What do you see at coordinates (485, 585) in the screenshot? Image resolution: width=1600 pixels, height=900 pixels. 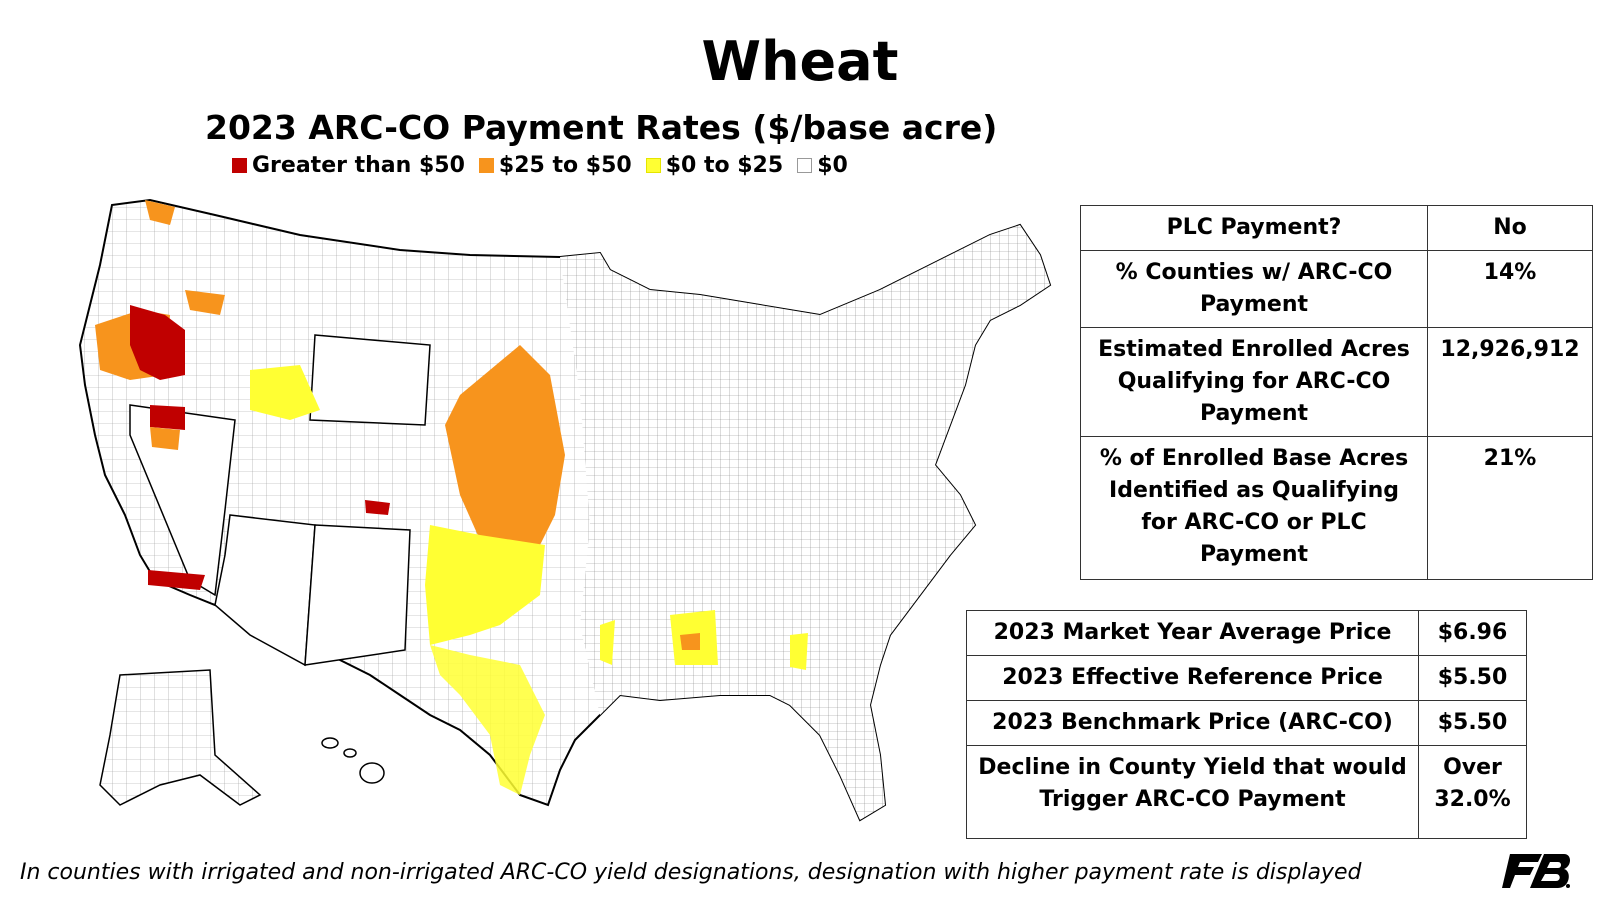 I see `region-0-to-25-southern-plains` at bounding box center [485, 585].